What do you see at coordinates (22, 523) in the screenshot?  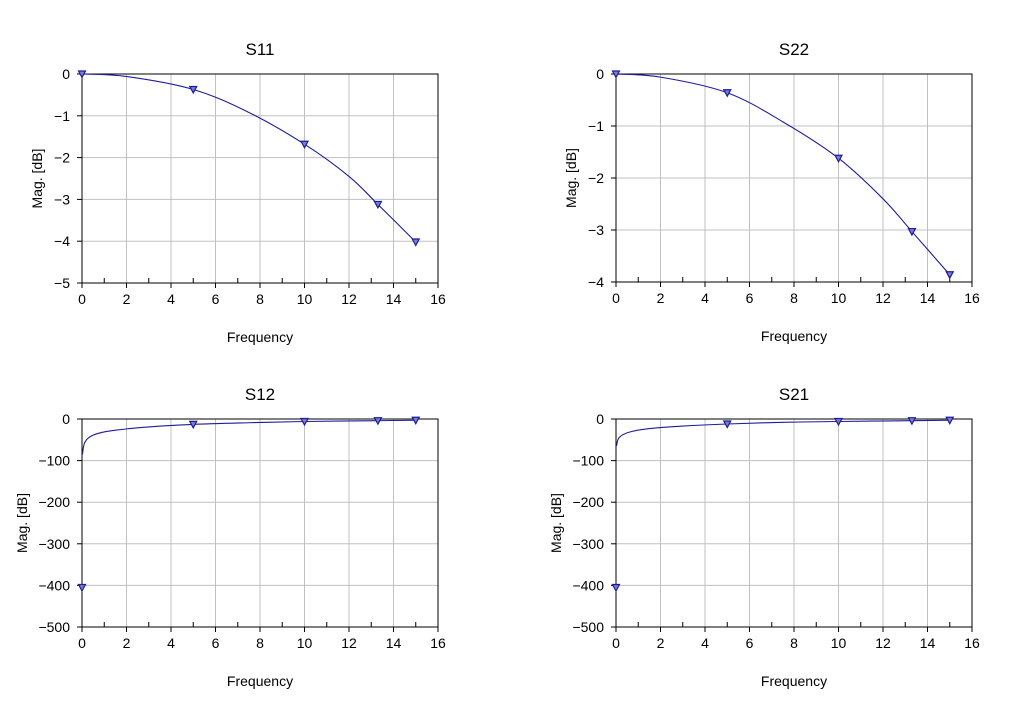 I see `y-axis-label-s12: Mag. [dB]` at bounding box center [22, 523].